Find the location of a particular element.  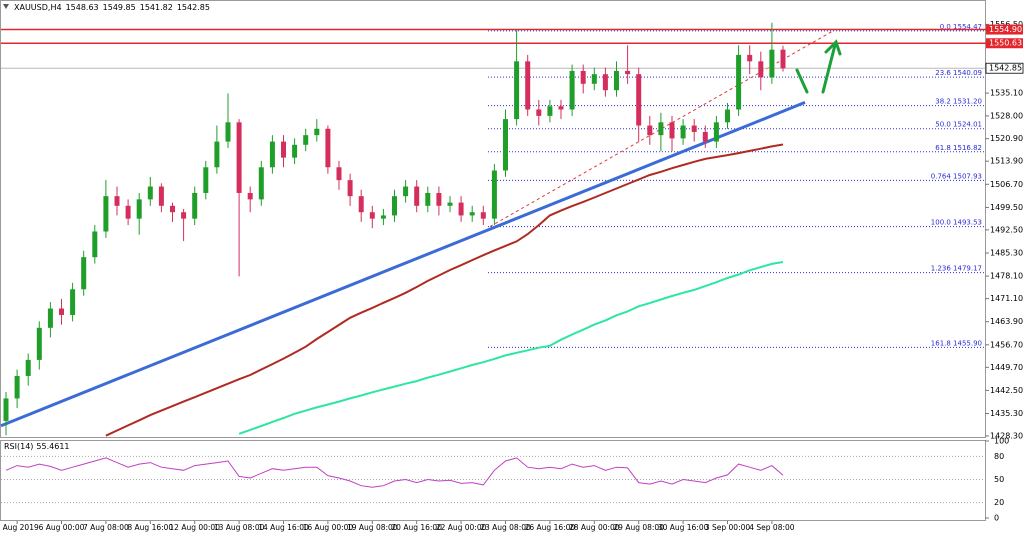

y-tick-label: 1471.10 is located at coordinates (1006, 298).